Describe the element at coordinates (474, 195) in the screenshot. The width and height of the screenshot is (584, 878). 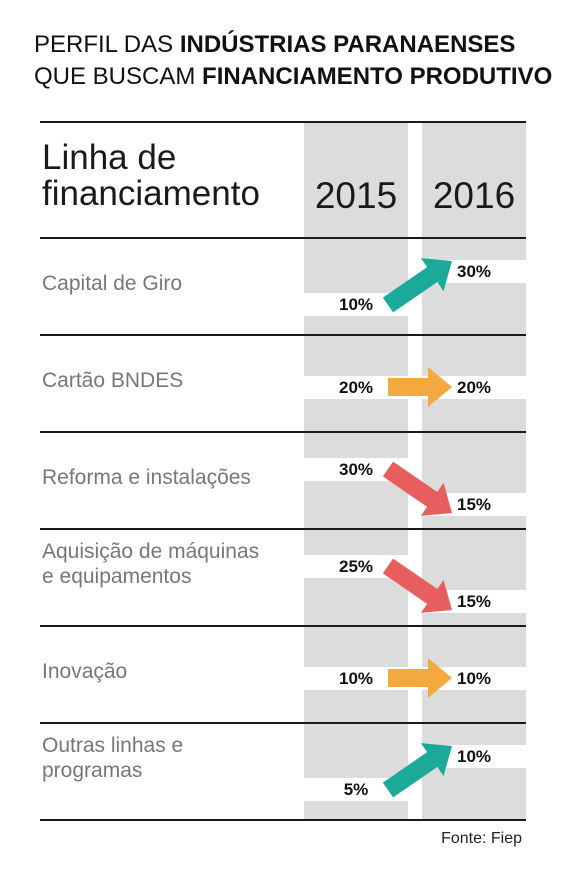
I see `header-year-2016: 2016` at that location.